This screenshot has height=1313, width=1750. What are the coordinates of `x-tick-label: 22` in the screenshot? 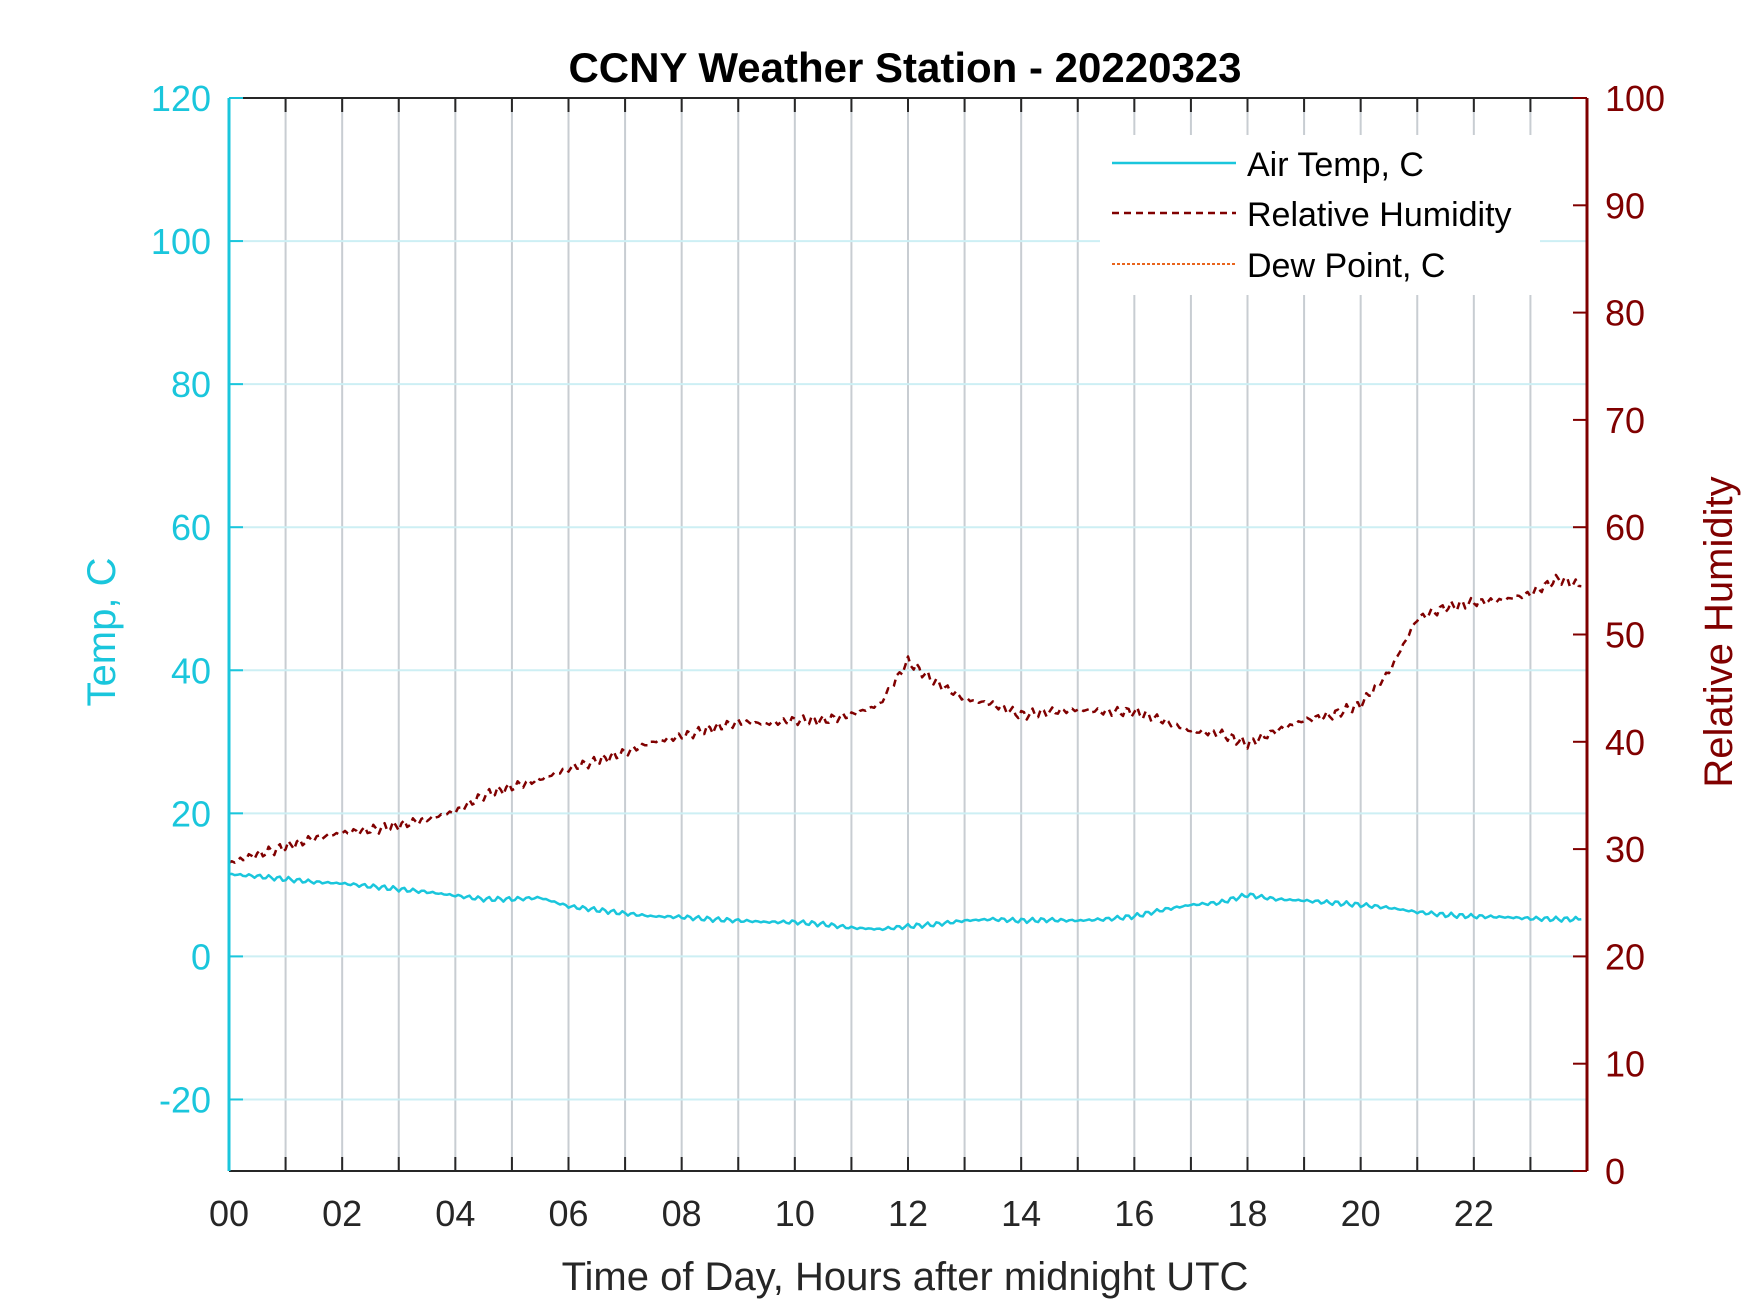 It's located at (1474, 1213).